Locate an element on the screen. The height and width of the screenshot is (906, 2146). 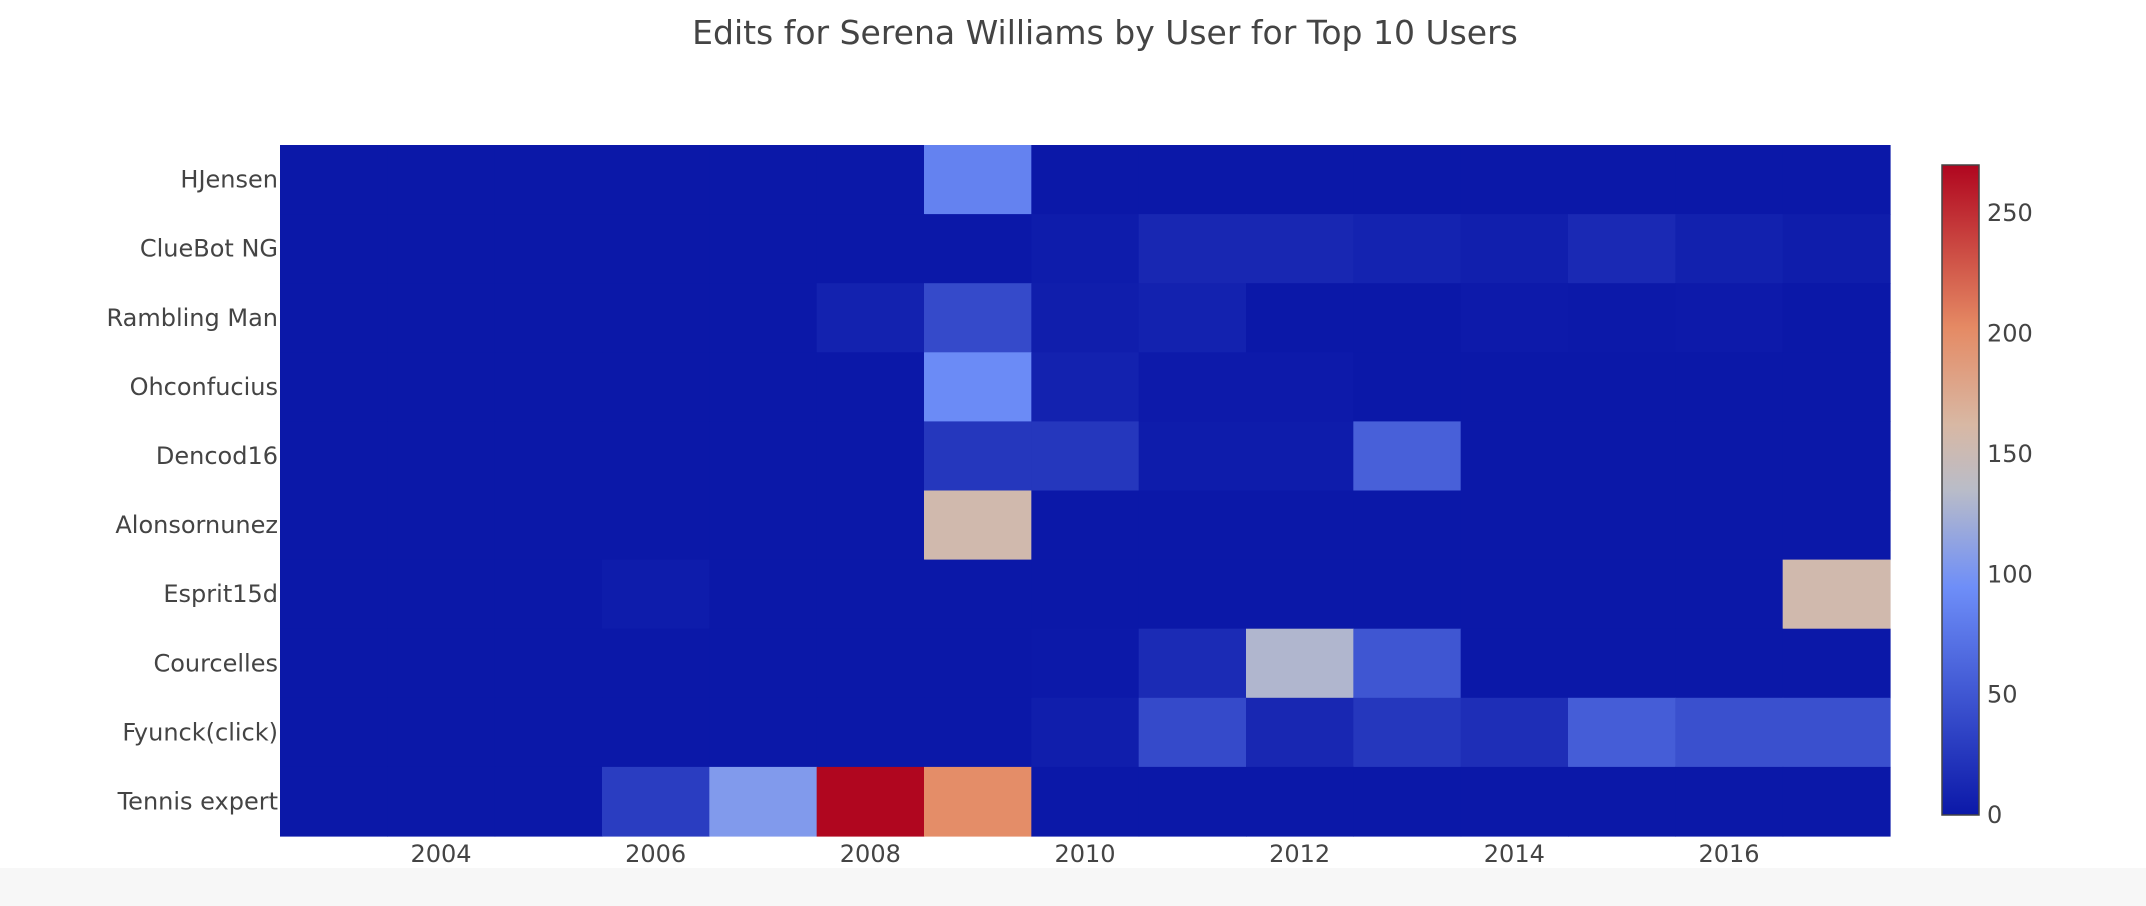
colorbar-tick-label: 250 is located at coordinates (2010, 213).